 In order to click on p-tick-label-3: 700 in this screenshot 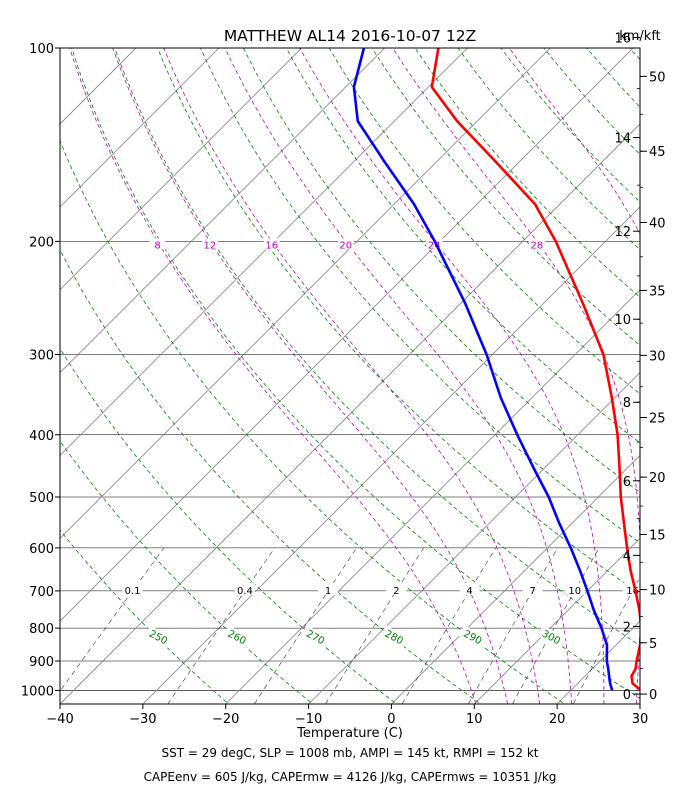, I will do `click(41, 592)`.